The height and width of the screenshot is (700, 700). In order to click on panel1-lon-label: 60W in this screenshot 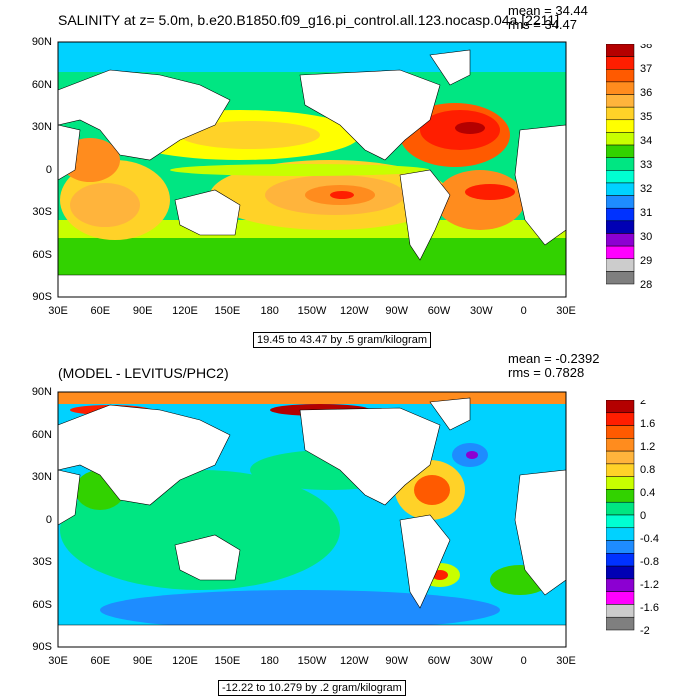, I will do `click(439, 311)`.